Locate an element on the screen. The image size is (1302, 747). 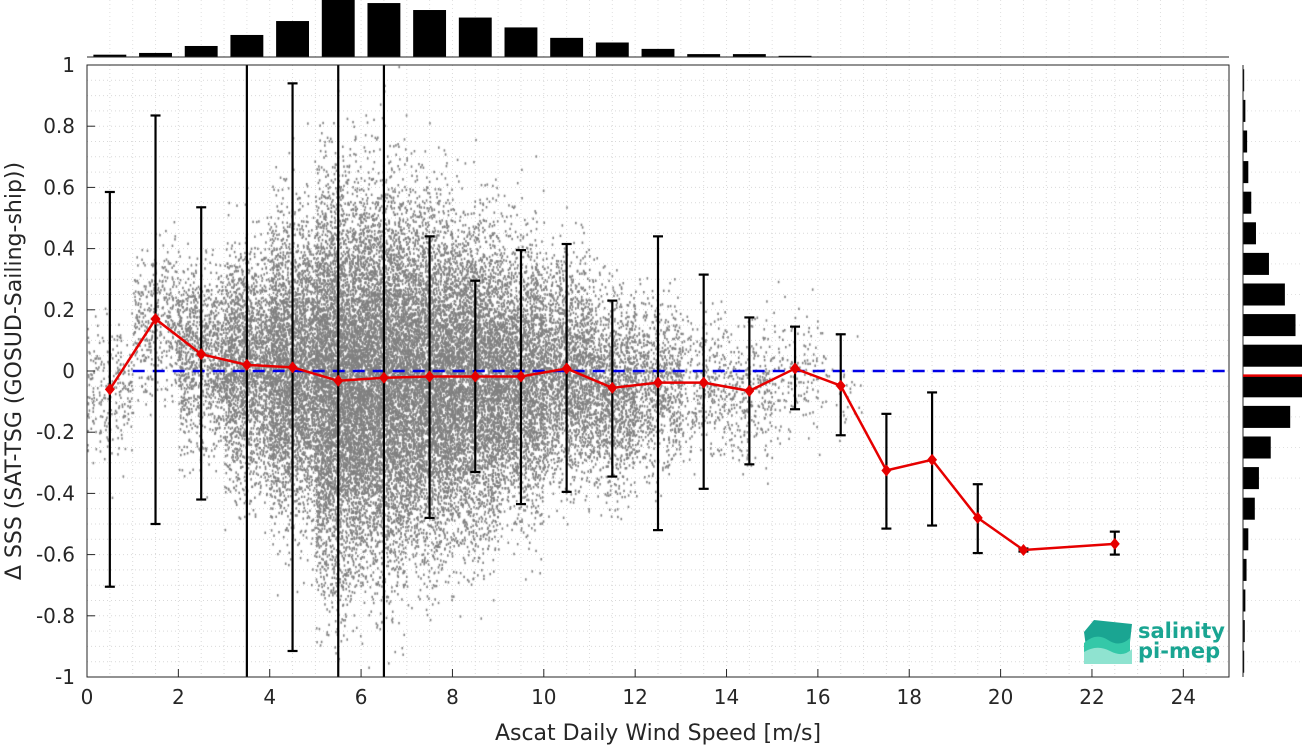
logo-line1: salinity is located at coordinates (1181, 631).